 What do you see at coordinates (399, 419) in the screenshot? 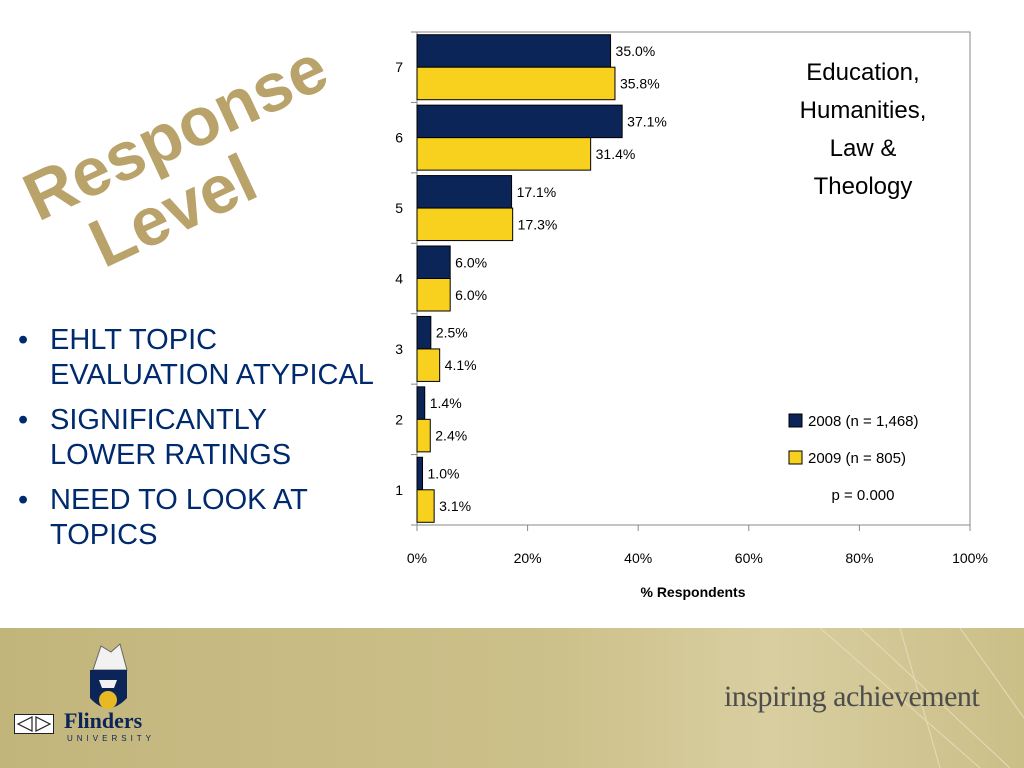
I see `category-label: 2` at bounding box center [399, 419].